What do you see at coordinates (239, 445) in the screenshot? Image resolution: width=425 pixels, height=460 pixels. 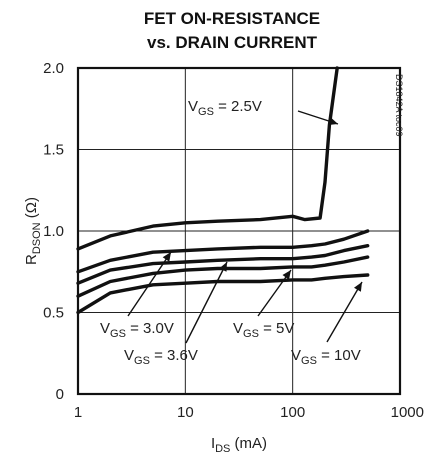 I see `x-axis-label: IDS (mA)` at bounding box center [239, 445].